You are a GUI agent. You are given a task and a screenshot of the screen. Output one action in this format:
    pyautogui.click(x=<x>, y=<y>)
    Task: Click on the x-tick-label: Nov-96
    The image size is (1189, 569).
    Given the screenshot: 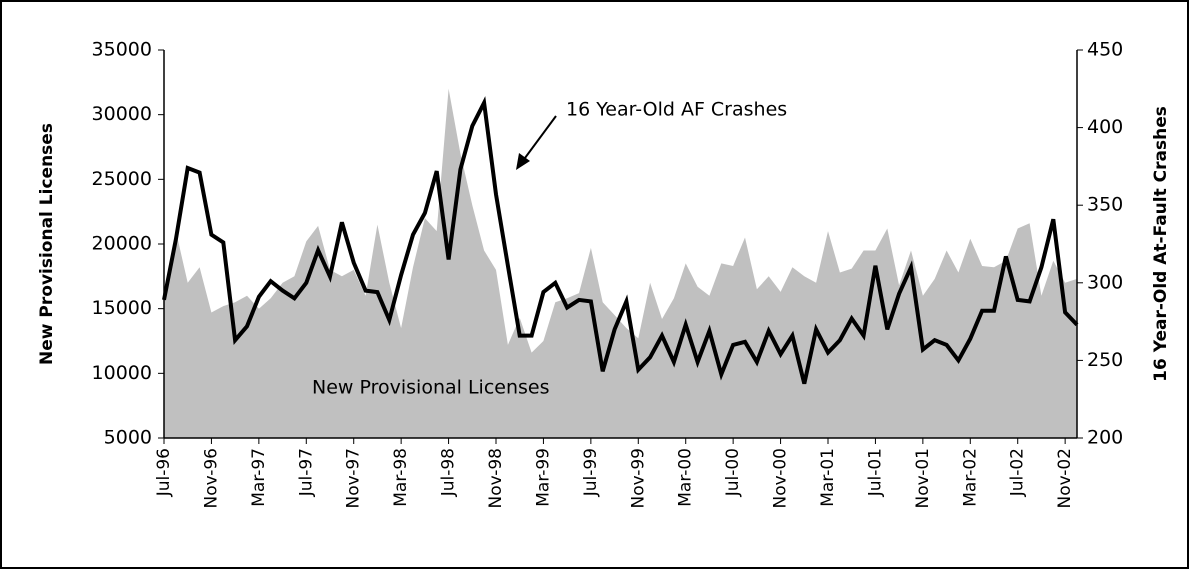 What is the action you would take?
    pyautogui.click(x=211, y=478)
    